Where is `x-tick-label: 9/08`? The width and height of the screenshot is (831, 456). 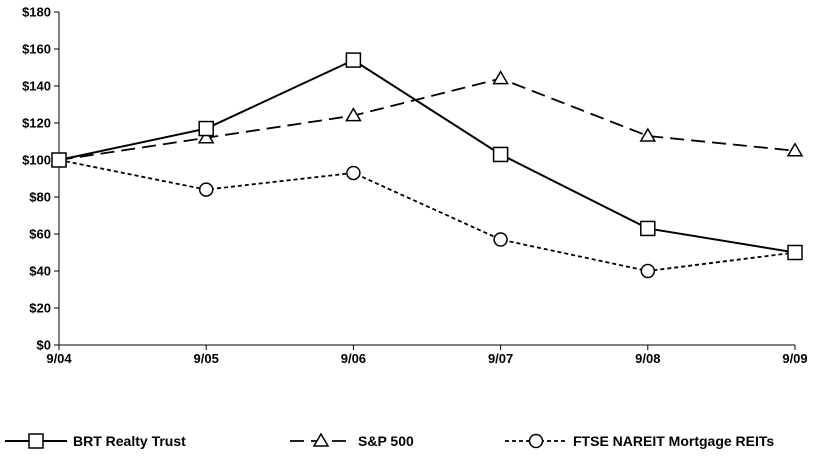
x-tick-label: 9/08 is located at coordinates (647, 358).